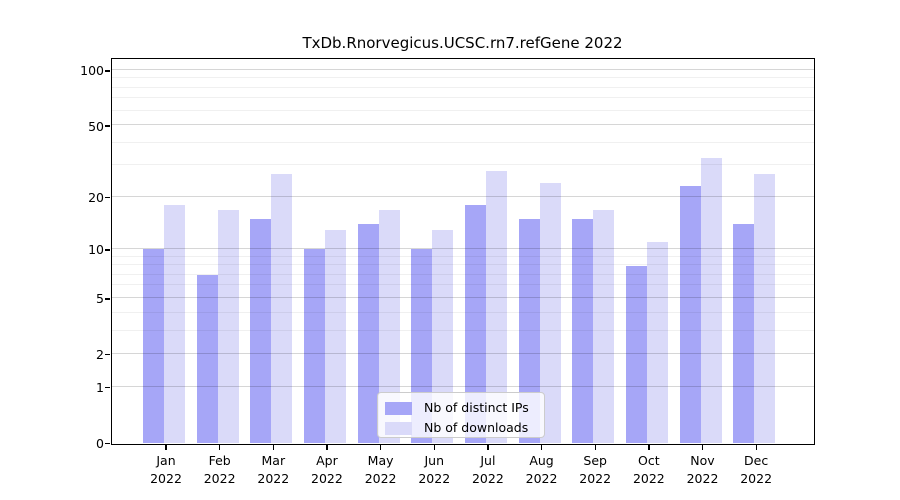 This screenshot has height=500, width=900. Describe the element at coordinates (443, 336) in the screenshot. I see `bar-downloads-jun` at that location.